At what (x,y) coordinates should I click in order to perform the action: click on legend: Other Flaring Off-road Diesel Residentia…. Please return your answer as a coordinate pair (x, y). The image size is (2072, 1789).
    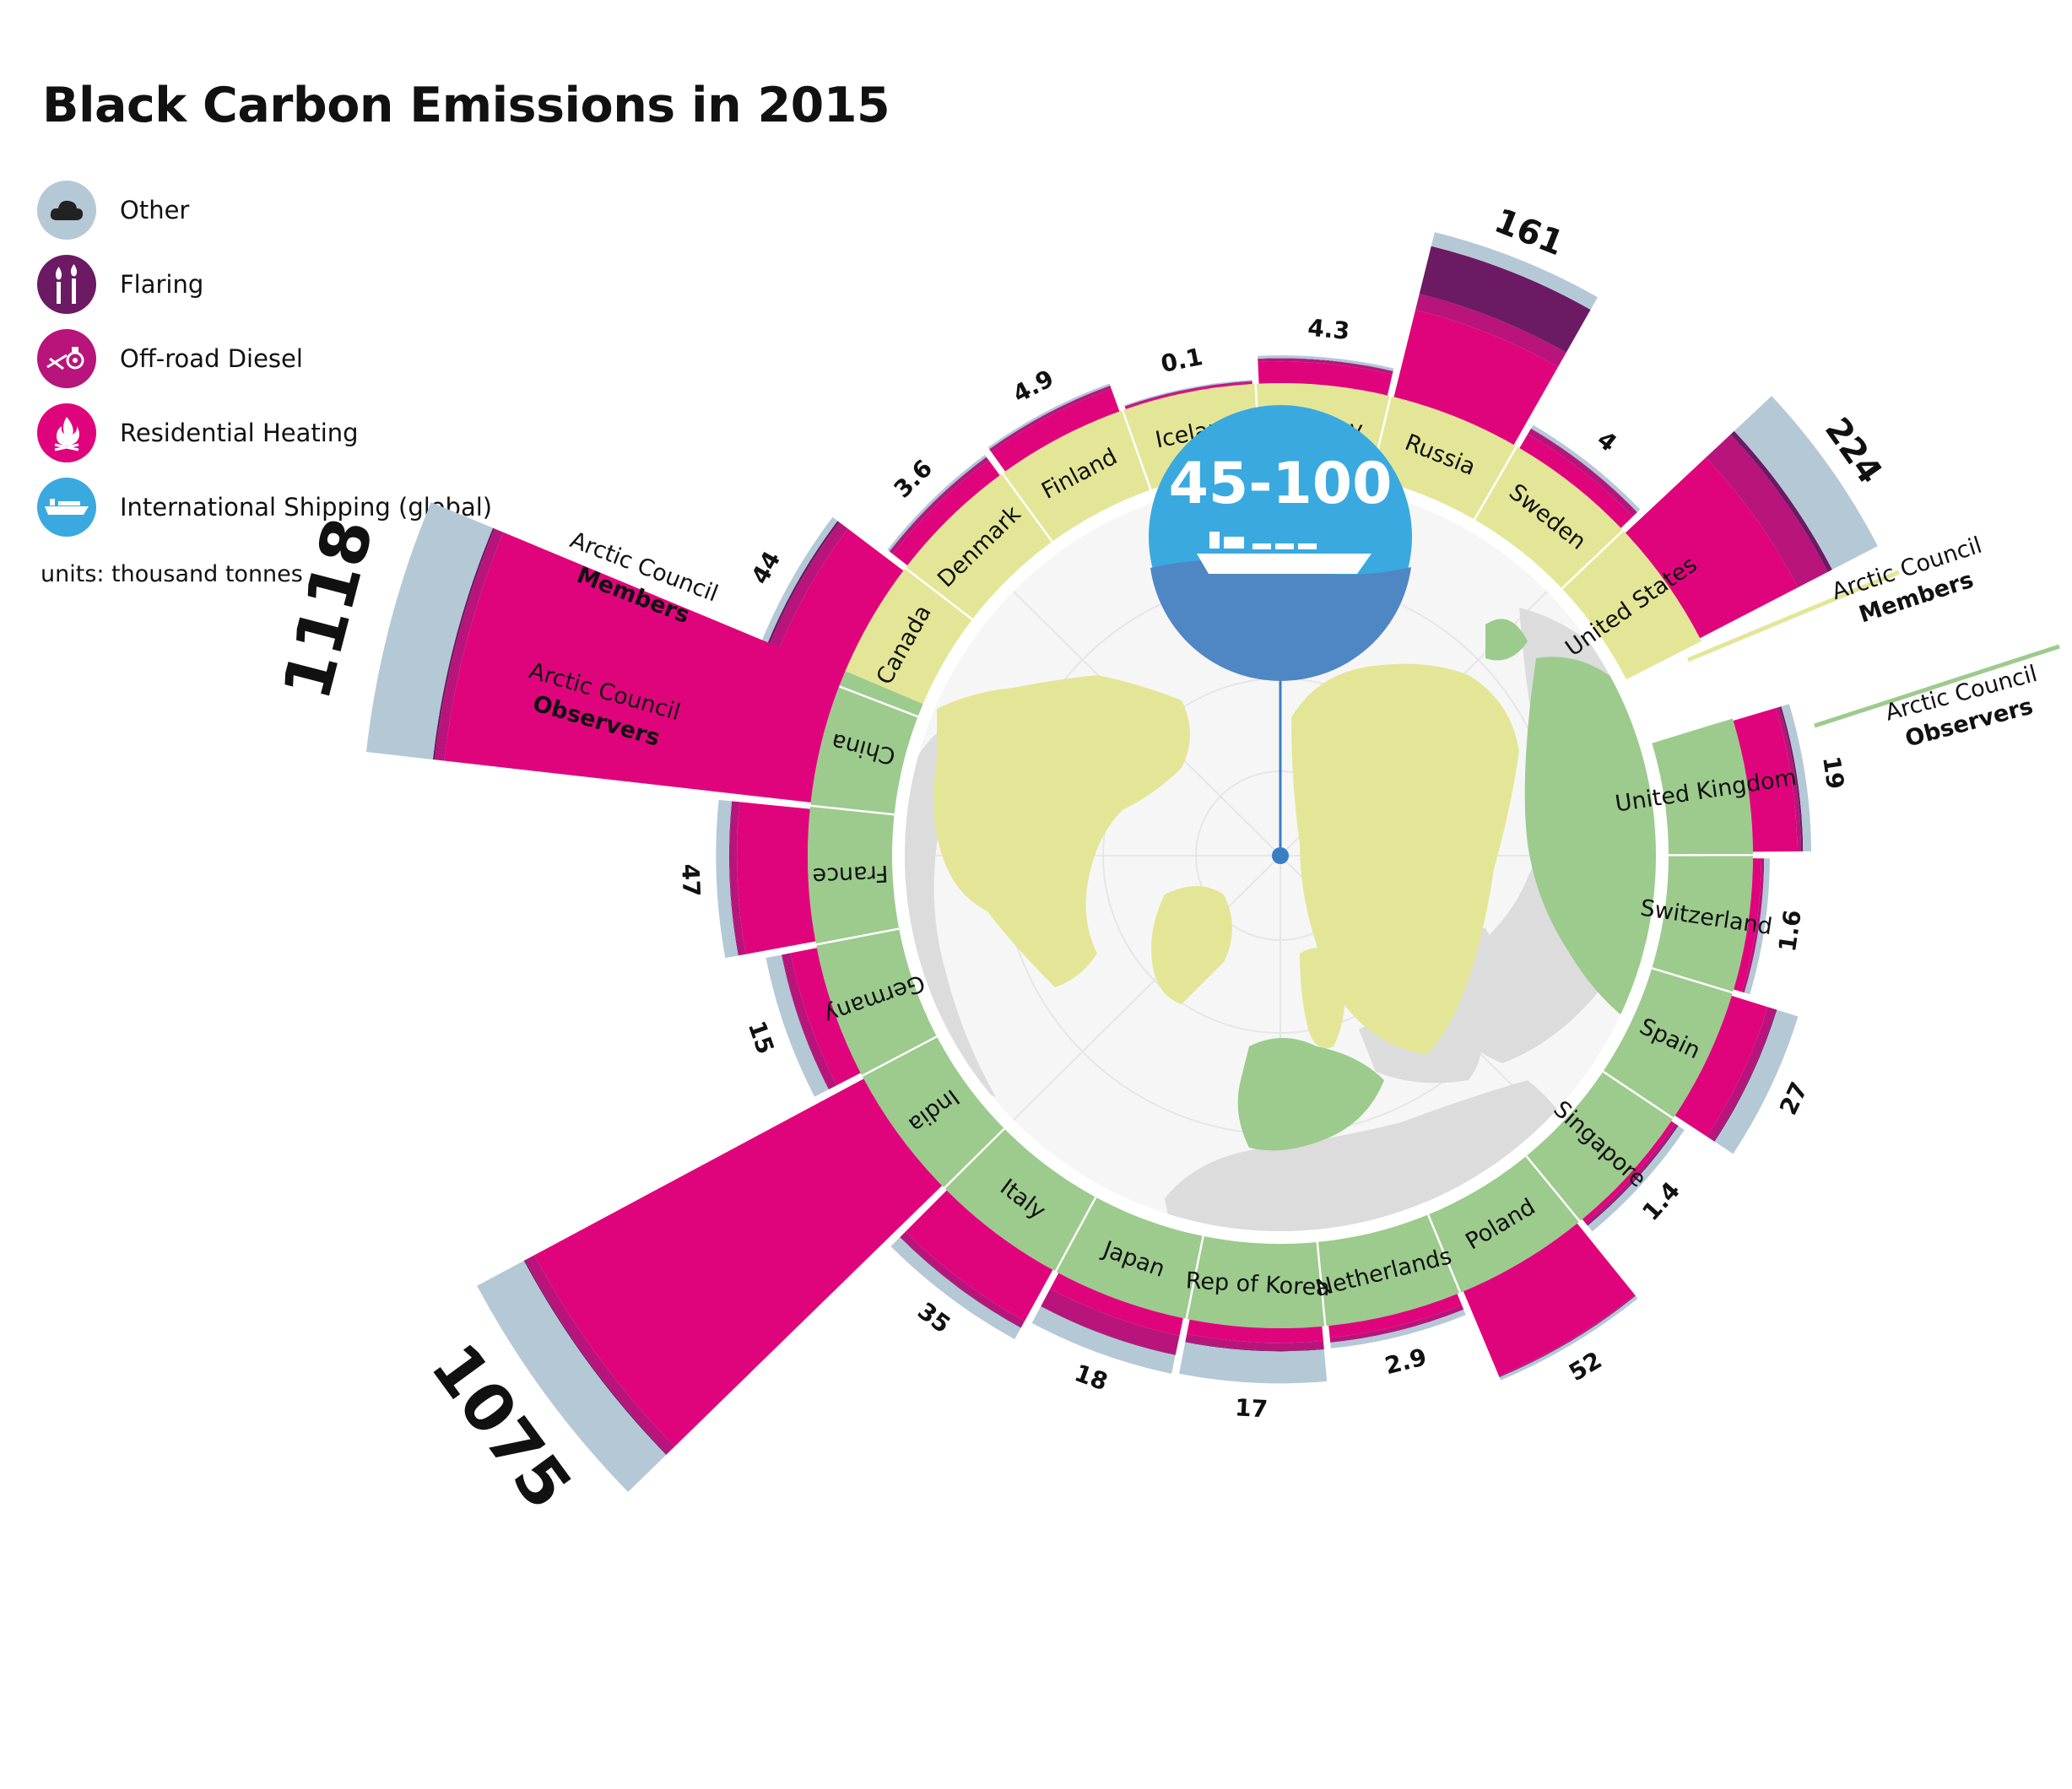
    Looking at the image, I should click on (264, 380).